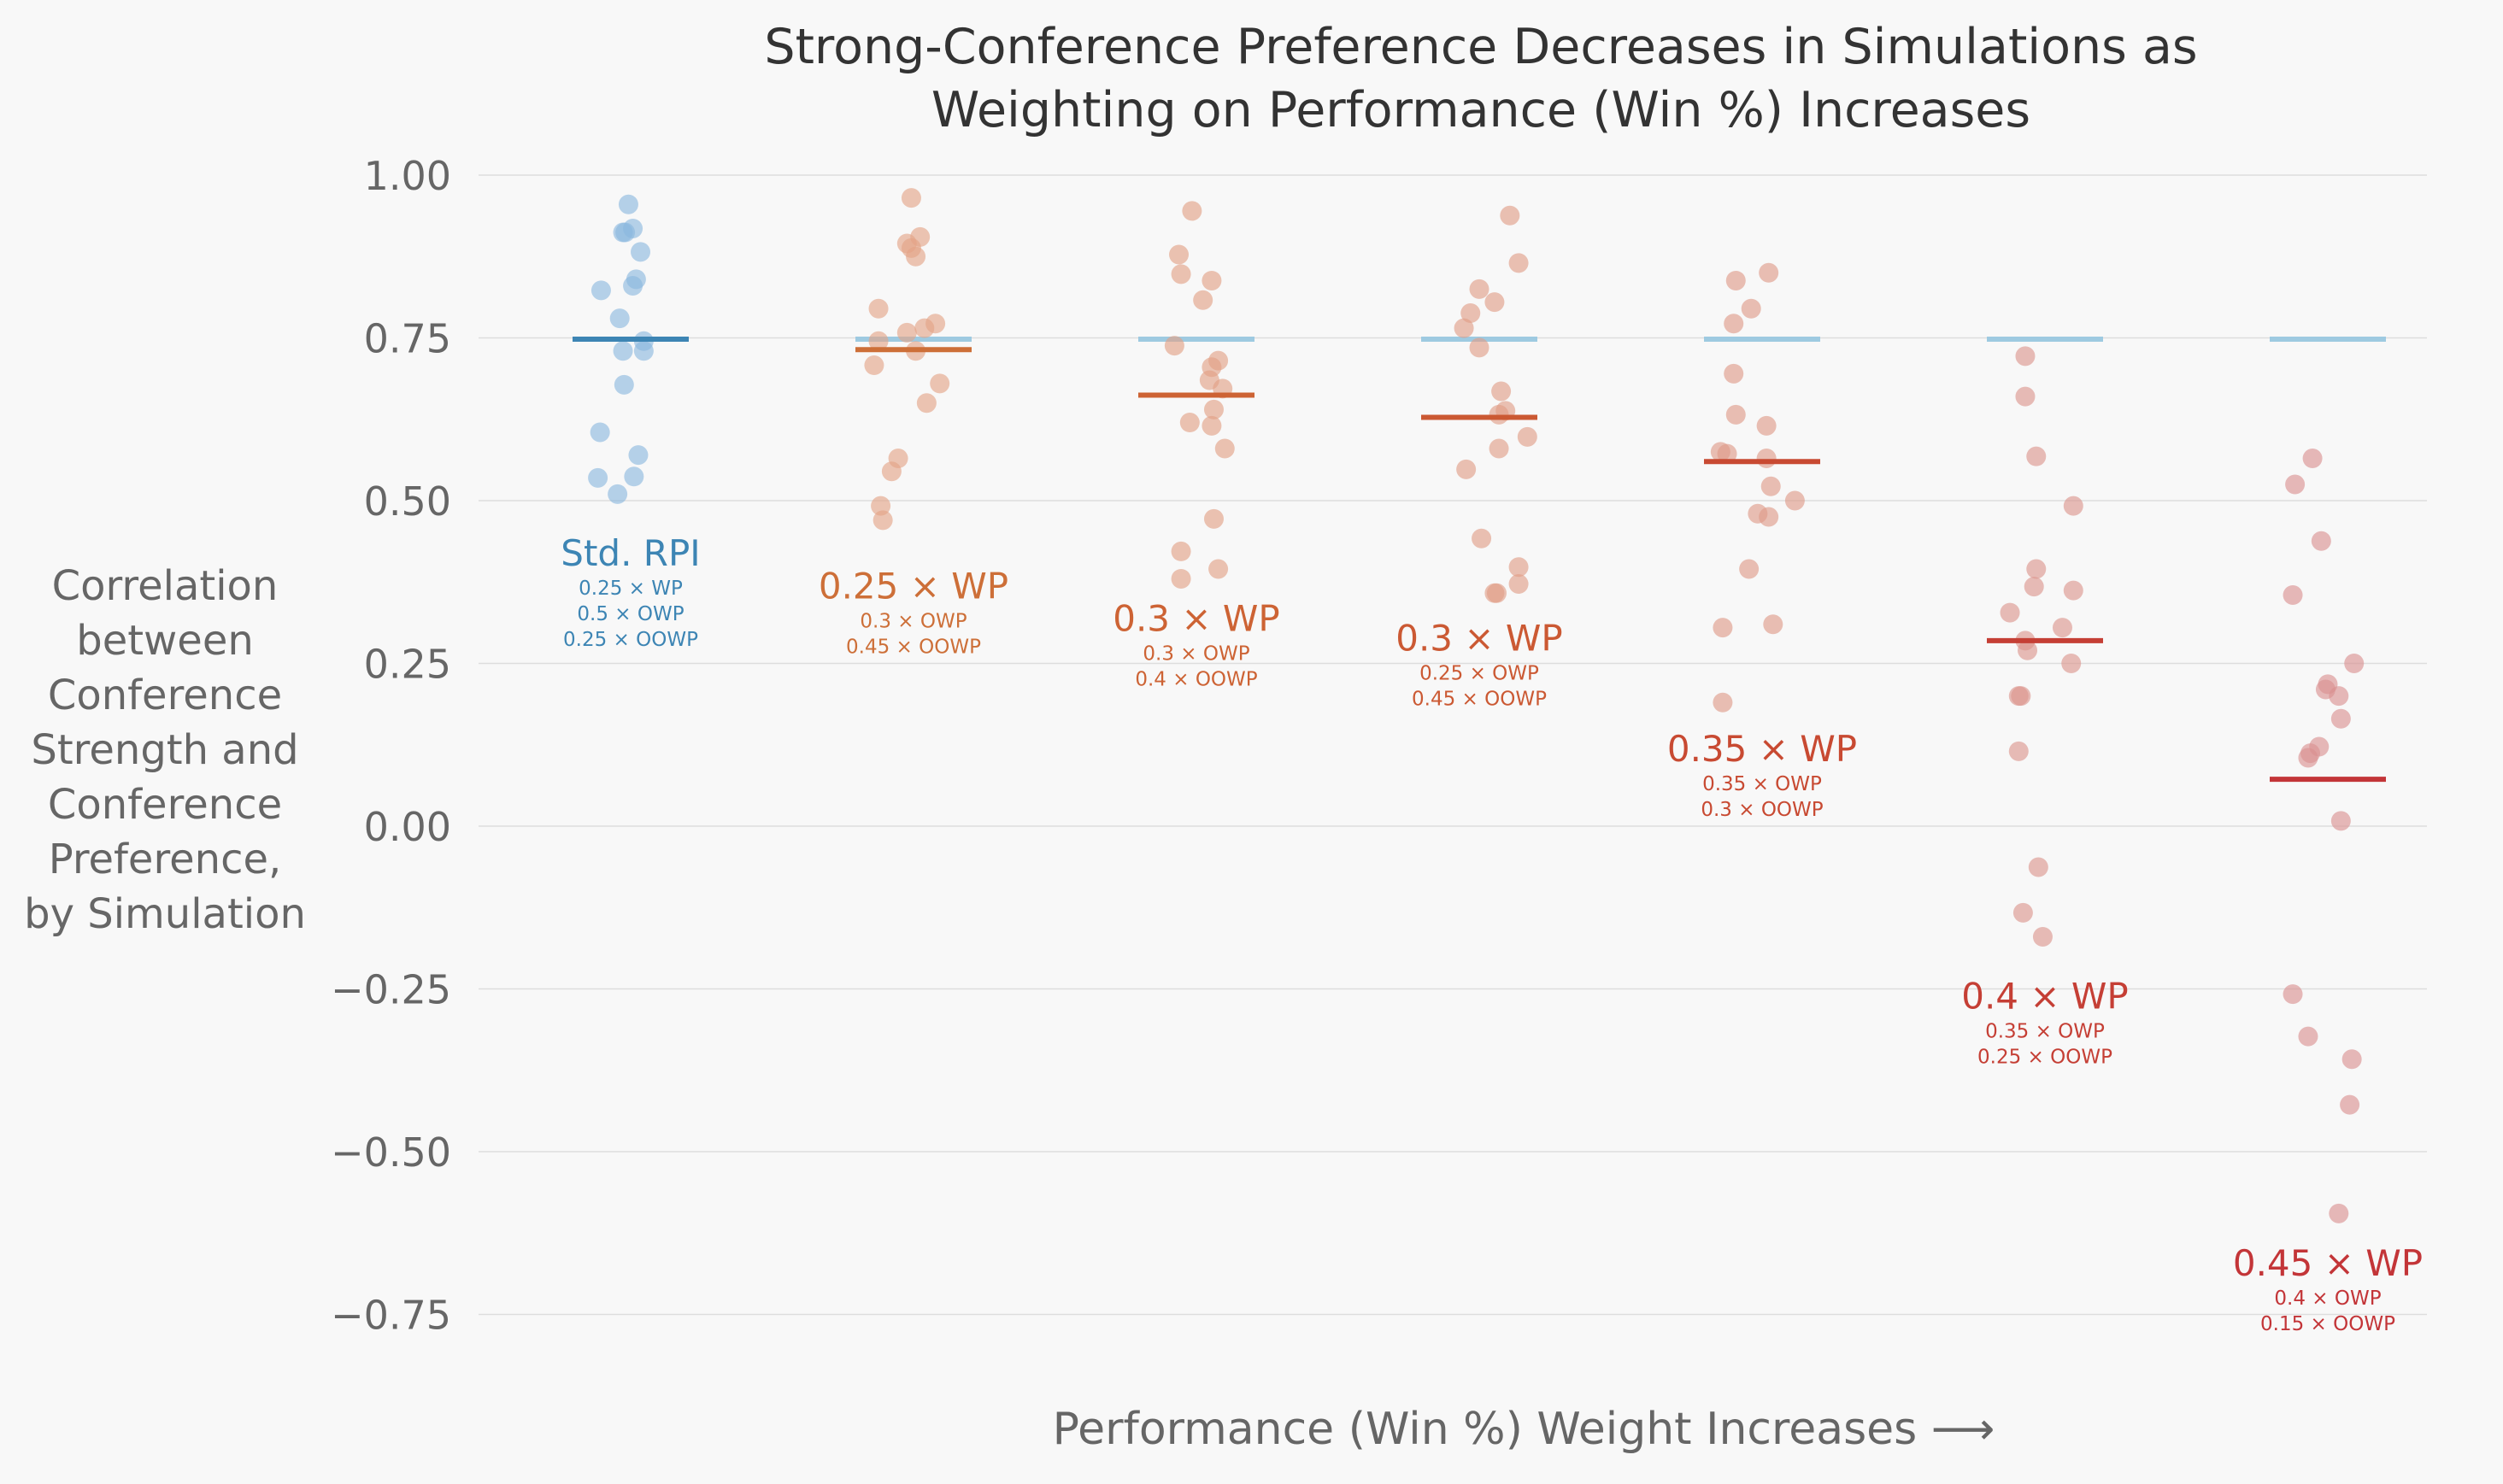 The width and height of the screenshot is (2503, 1484). What do you see at coordinates (2045, 1031) in the screenshot?
I see `group-sublabel: 0.35 × OWP` at bounding box center [2045, 1031].